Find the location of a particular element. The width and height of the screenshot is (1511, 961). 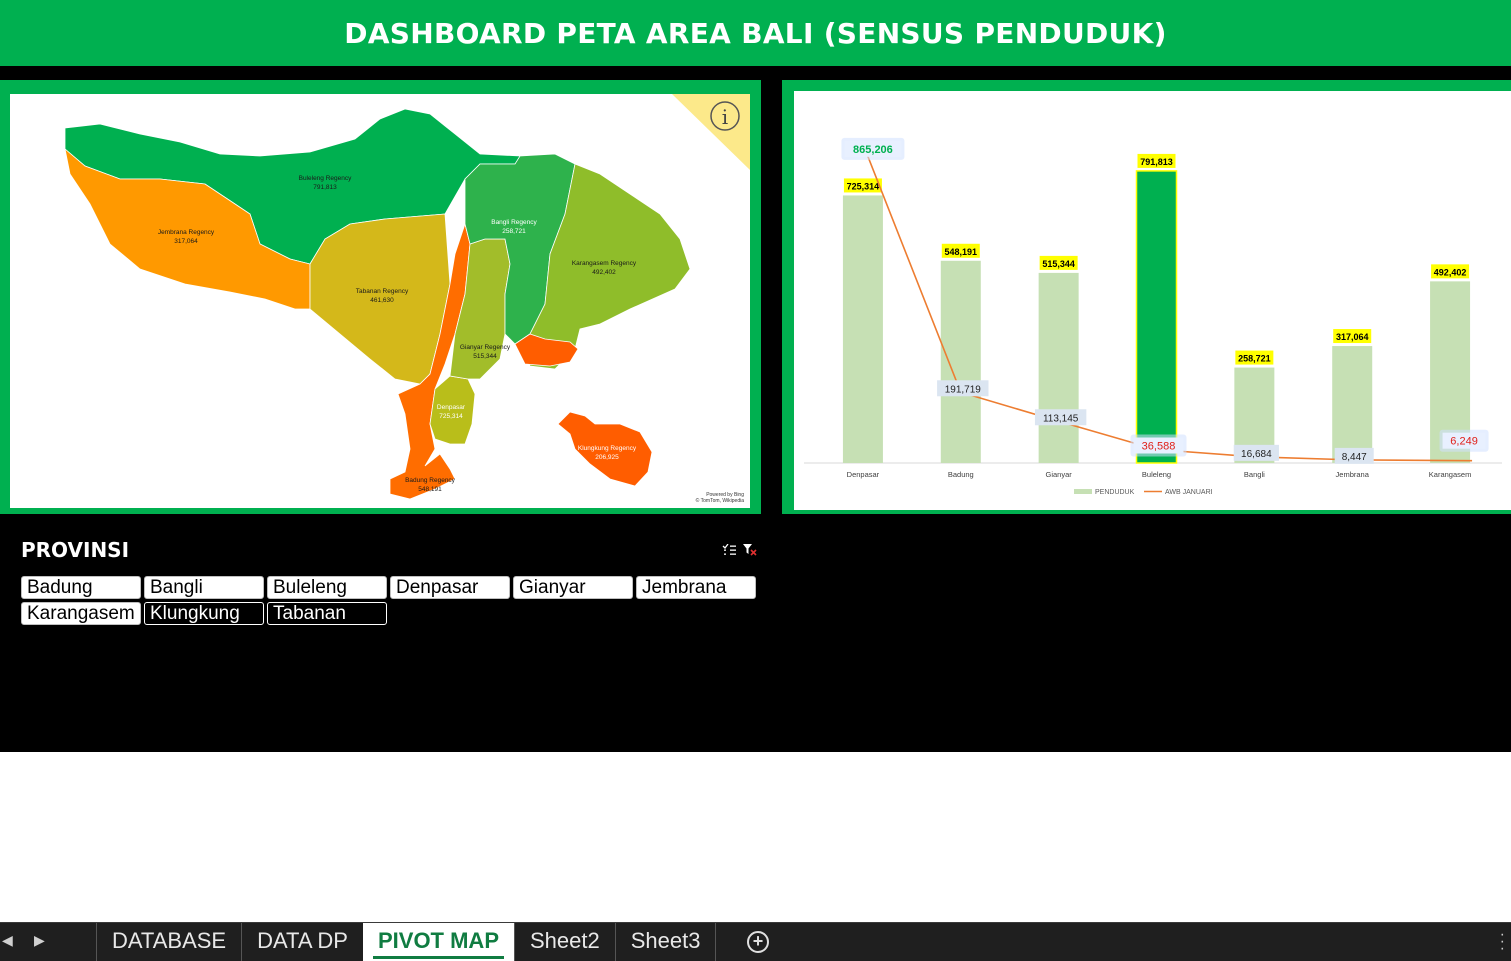

region-klungkung is located at coordinates (605, 449).